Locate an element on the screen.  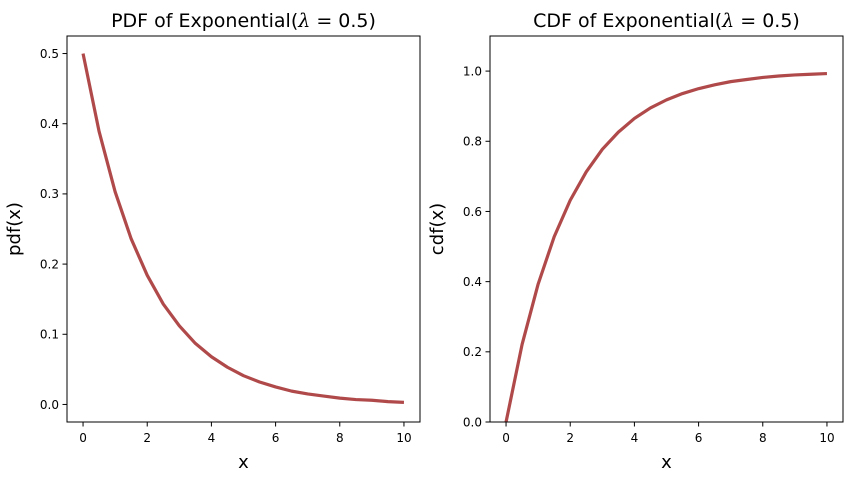
pdf-y-tick-label: 0.0 is located at coordinates (49, 405).